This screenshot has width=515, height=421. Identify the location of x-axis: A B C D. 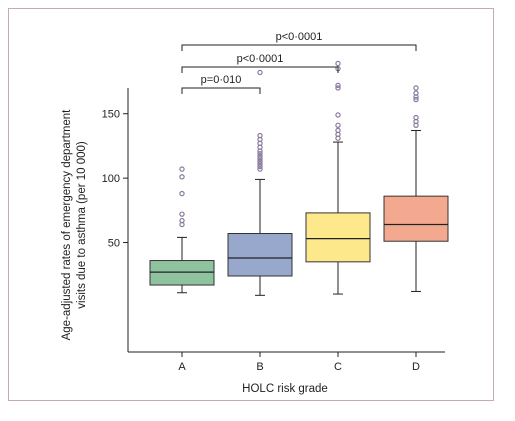
(286, 362).